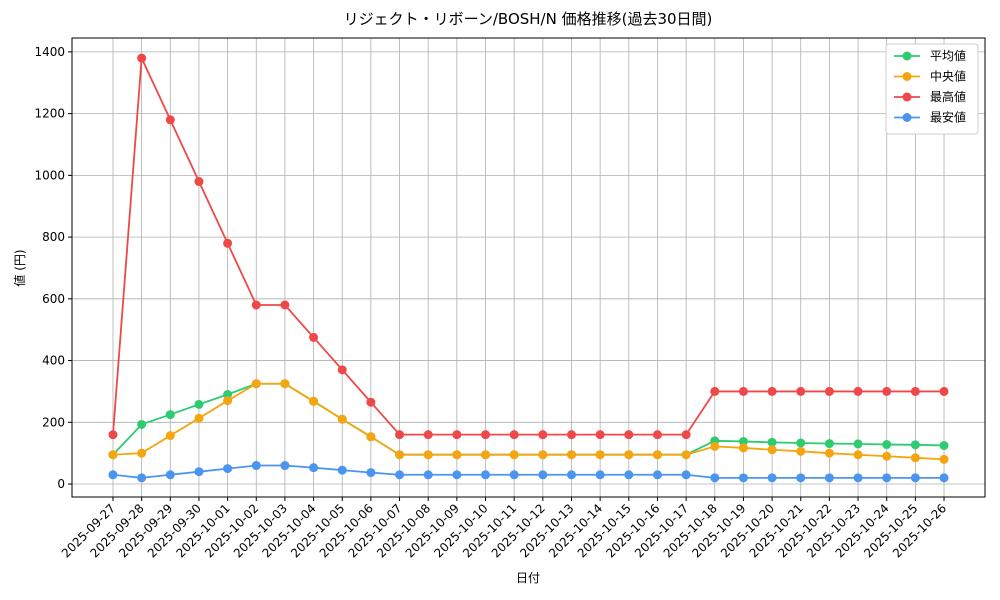 Image resolution: width=1000 pixels, height=600 pixels. I want to click on y-tick-label: 800, so click(53, 237).